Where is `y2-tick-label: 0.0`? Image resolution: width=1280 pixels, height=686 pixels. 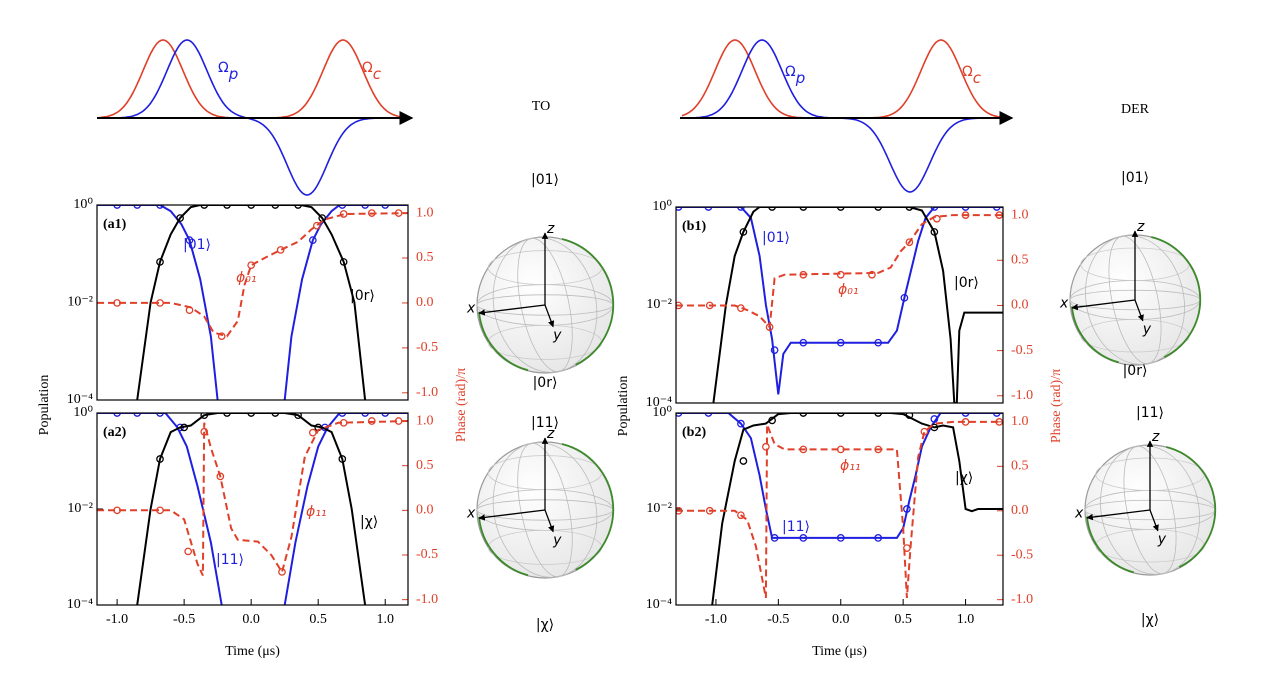 y2-tick-label: 0.0 is located at coordinates (1020, 305).